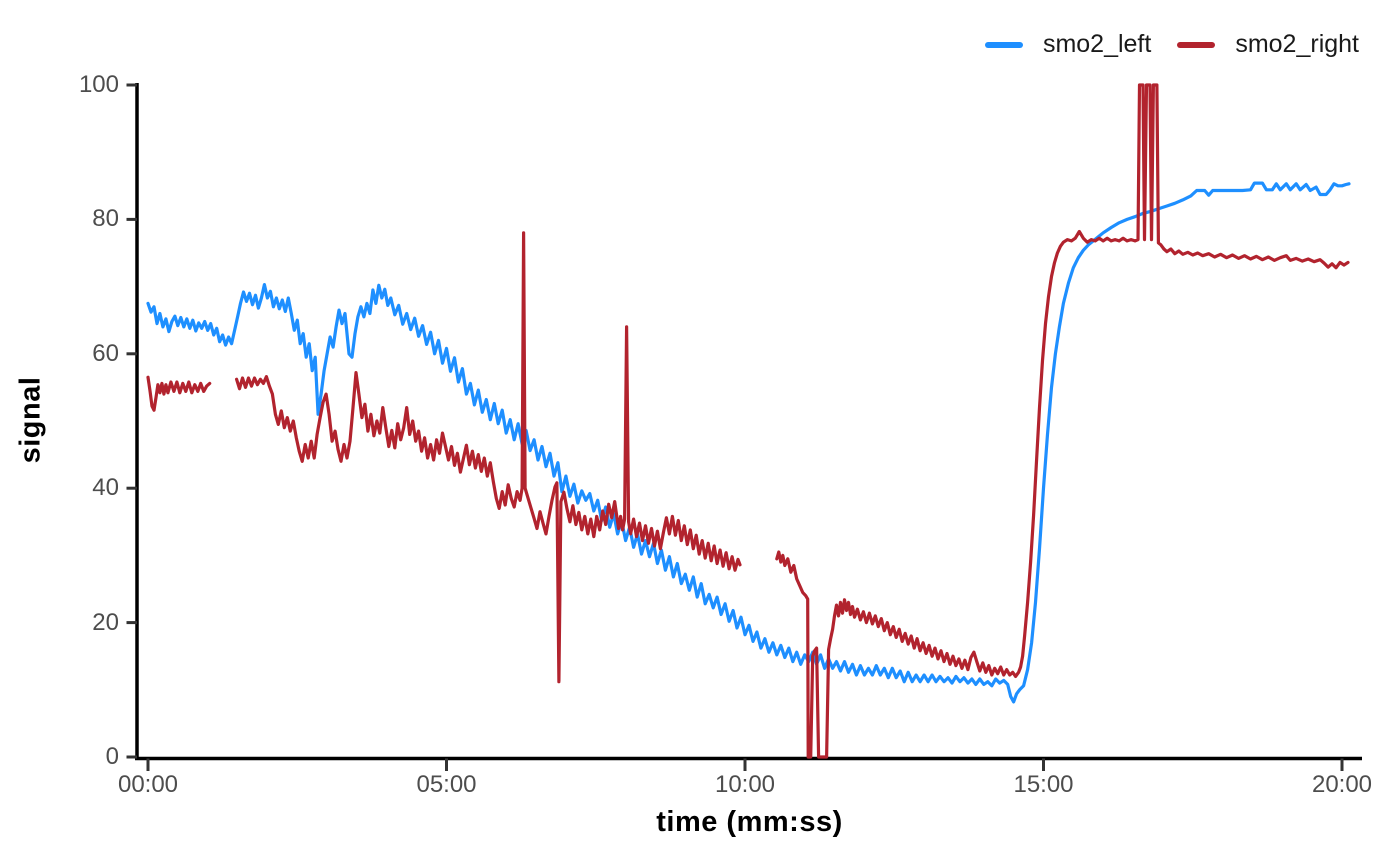  What do you see at coordinates (1043, 784) in the screenshot?
I see `x-tick-label: 15:00` at bounding box center [1043, 784].